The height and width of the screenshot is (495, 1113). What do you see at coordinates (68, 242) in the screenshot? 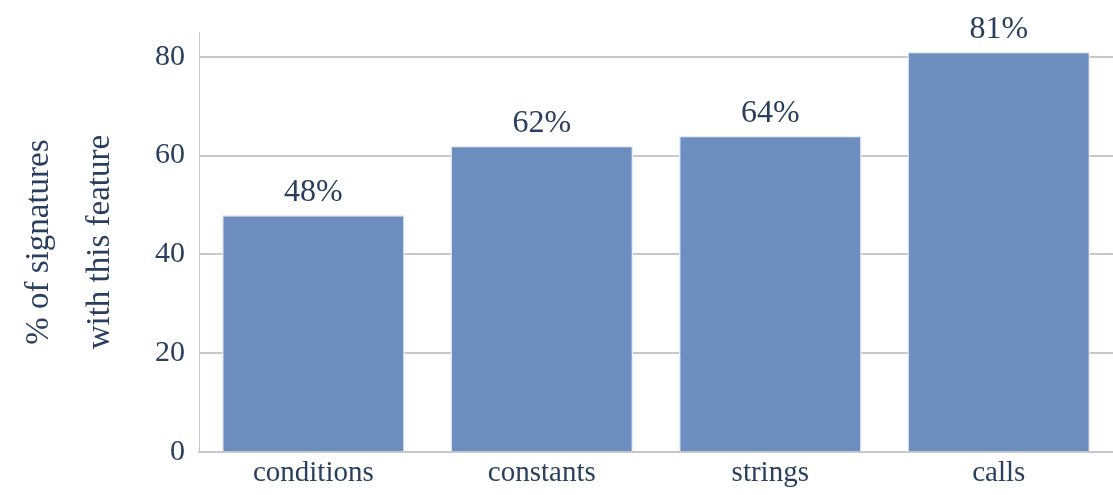
I see `y-axis-title: % of signatures with this feature` at bounding box center [68, 242].